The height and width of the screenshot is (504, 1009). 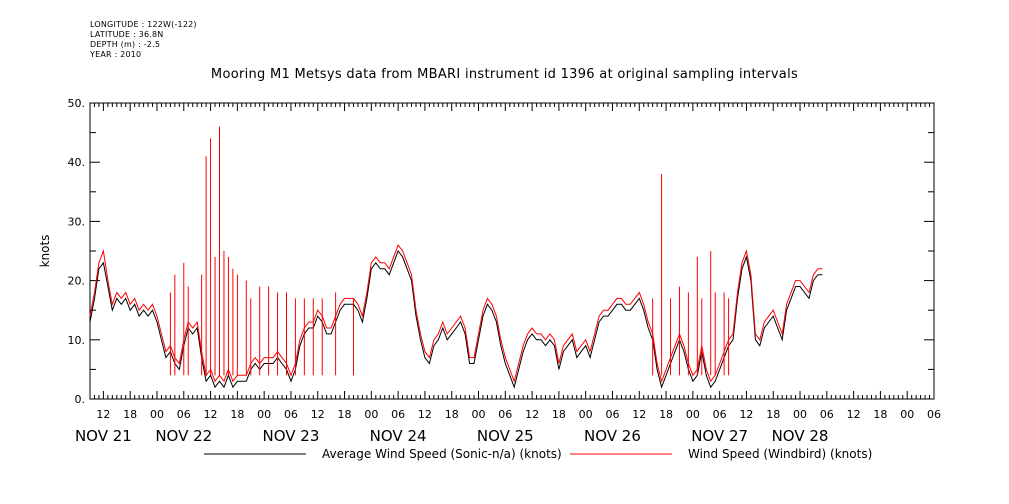 I want to click on date-label: NOV 23, so click(x=291, y=436).